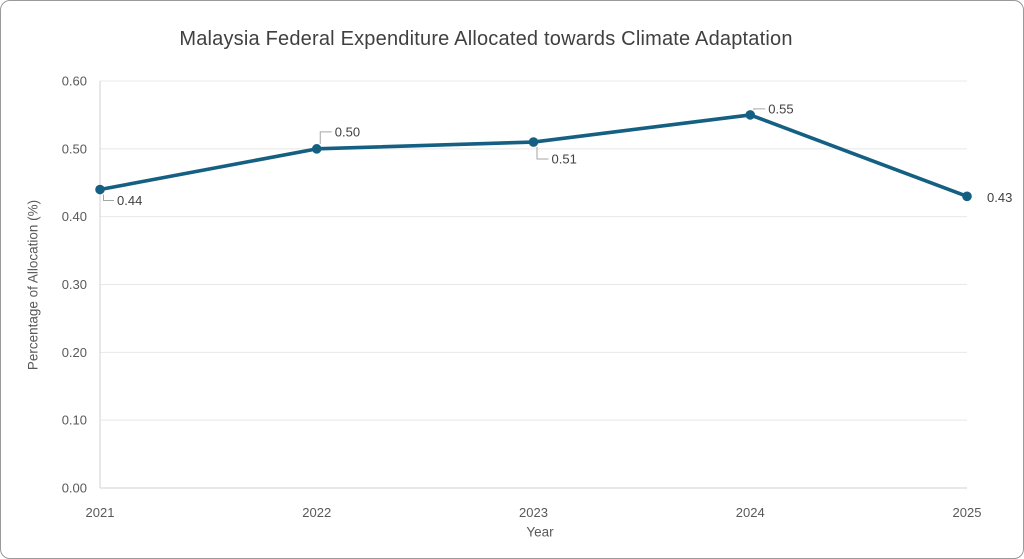 This screenshot has height=559, width=1024. What do you see at coordinates (100, 189) in the screenshot?
I see `data-point-marker-2021` at bounding box center [100, 189].